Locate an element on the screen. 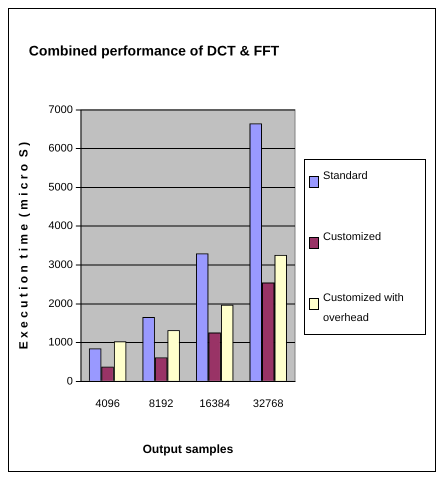 This screenshot has height=480, width=444. y-tick-label: 6000 is located at coordinates (60, 148).